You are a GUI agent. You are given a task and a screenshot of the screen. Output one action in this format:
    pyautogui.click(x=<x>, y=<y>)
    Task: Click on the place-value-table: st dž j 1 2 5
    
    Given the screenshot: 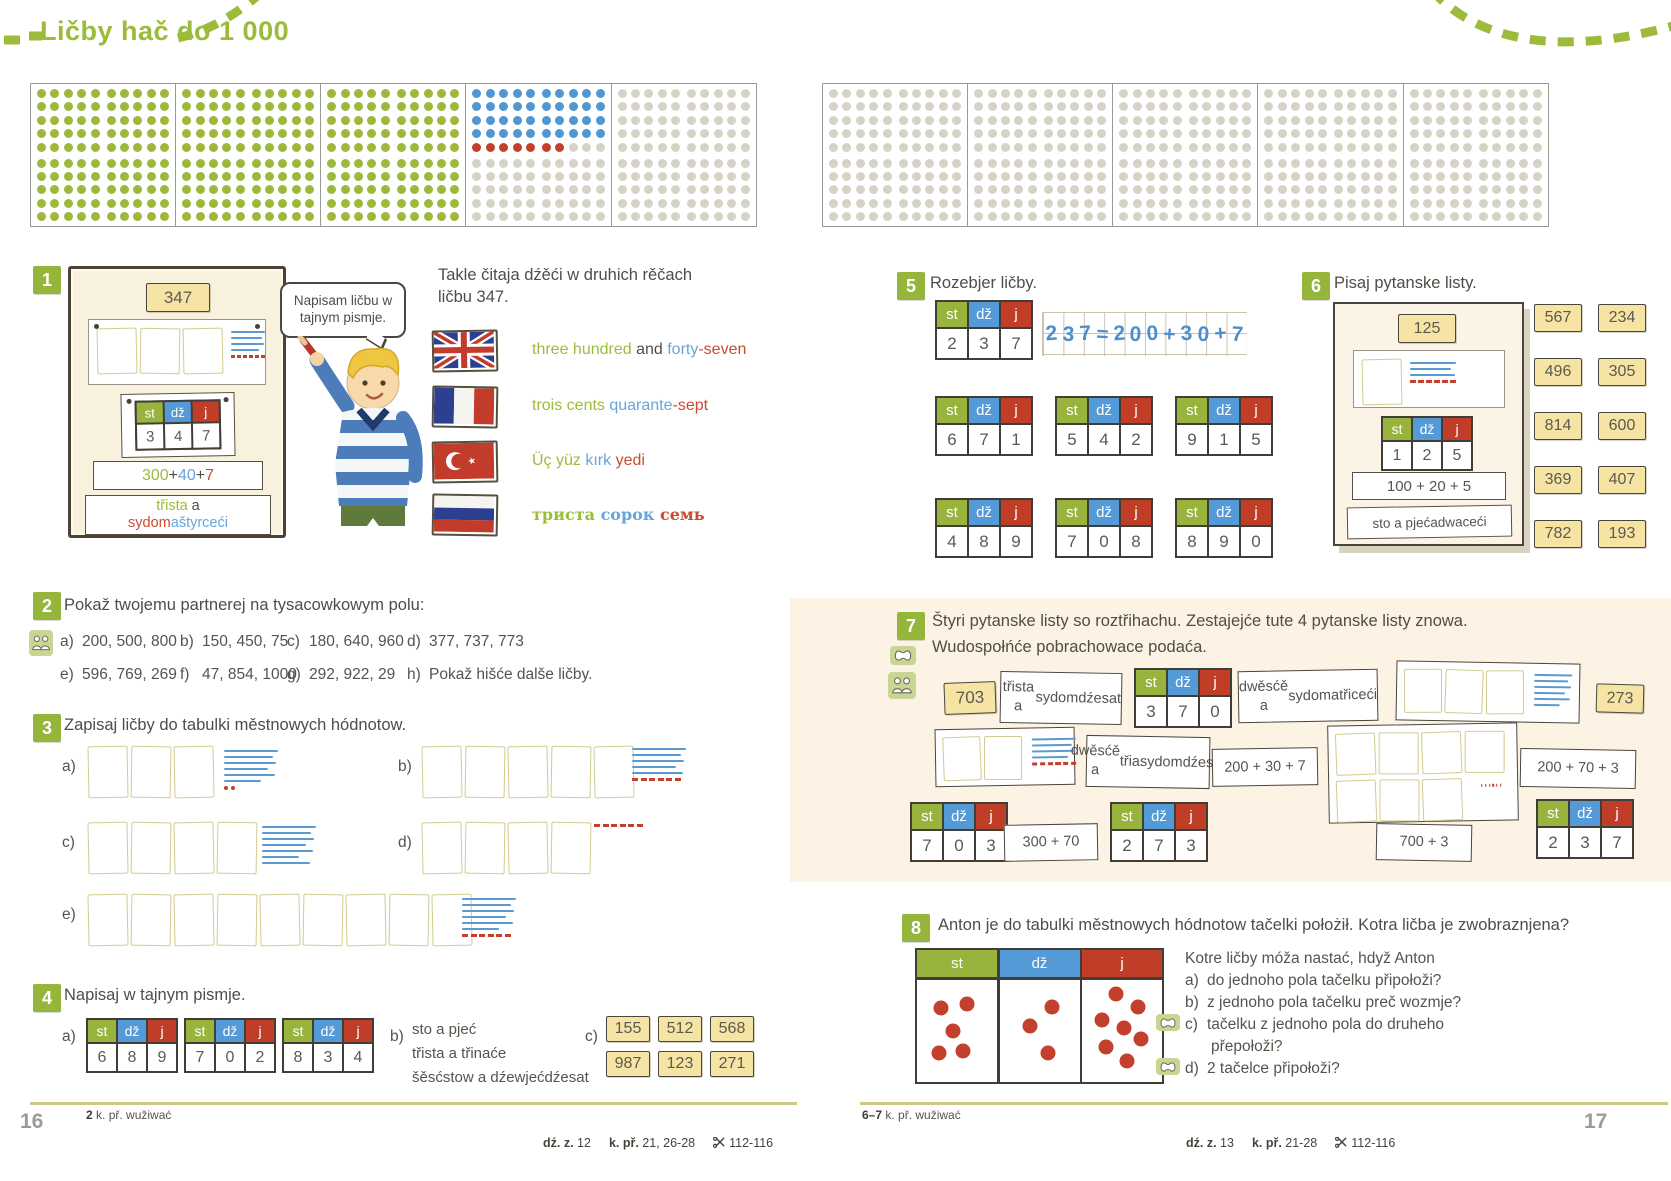 What is the action you would take?
    pyautogui.click(x=1427, y=443)
    